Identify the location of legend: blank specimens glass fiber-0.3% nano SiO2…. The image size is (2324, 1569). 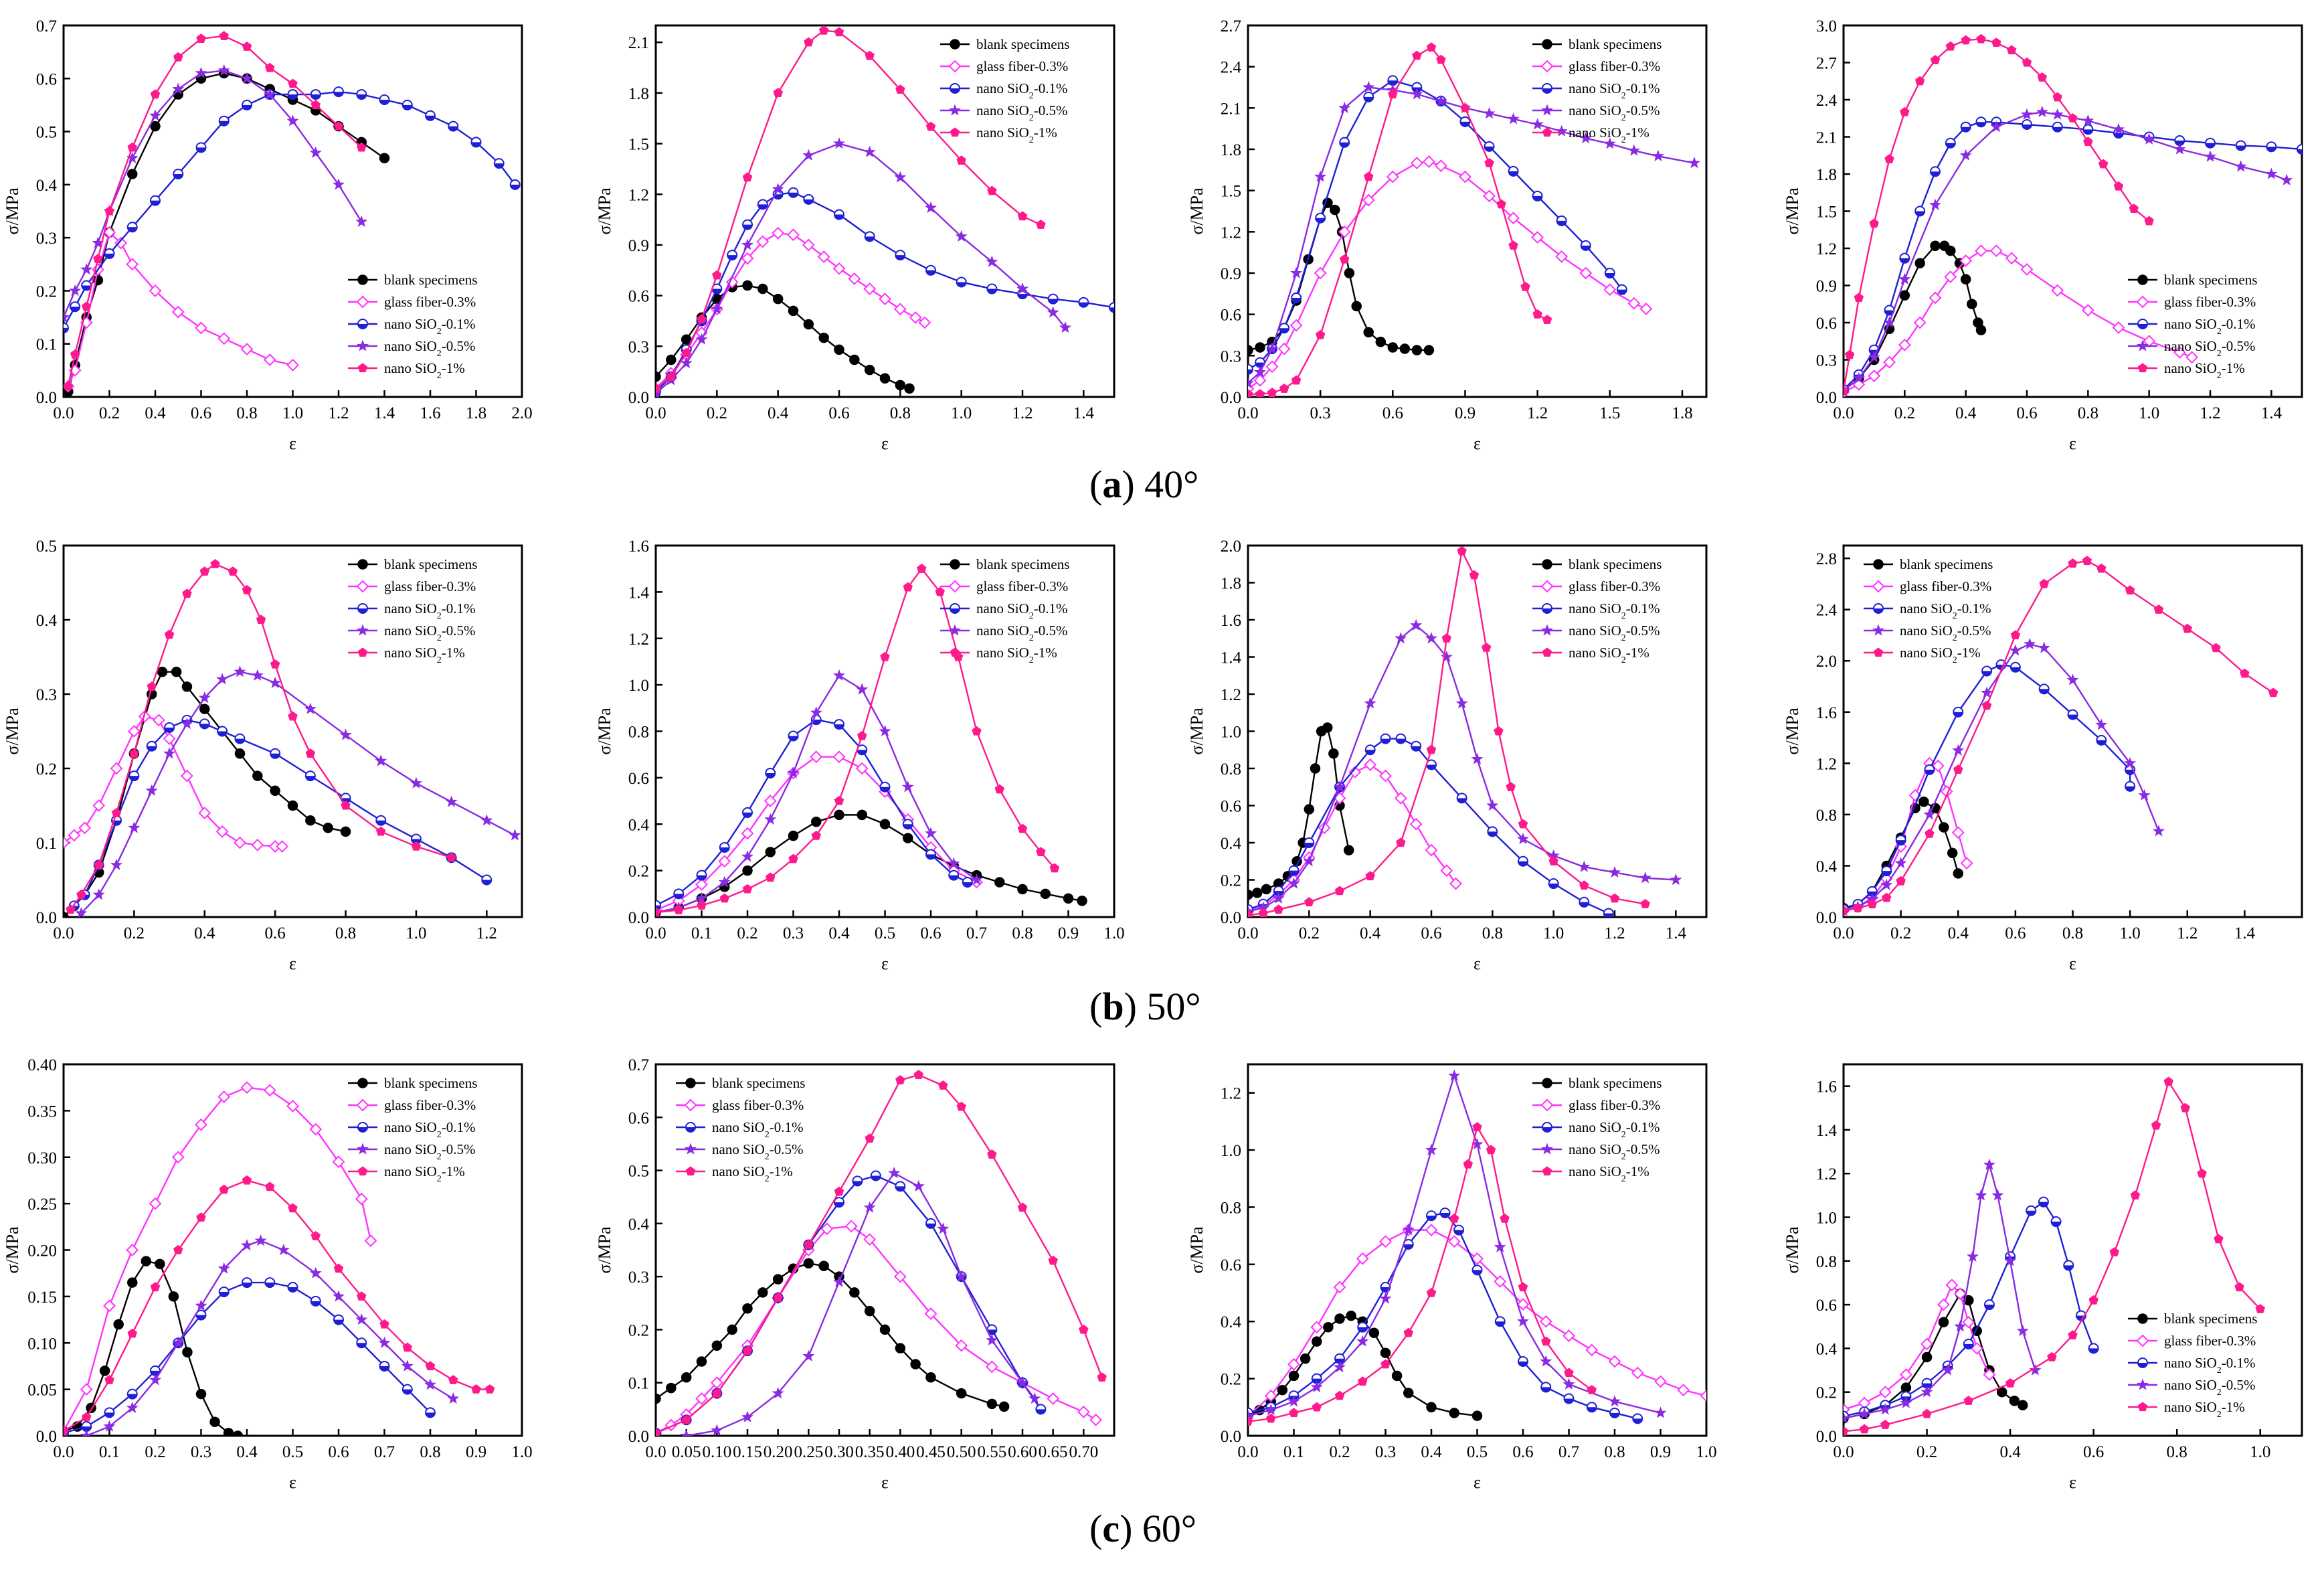
(412, 326).